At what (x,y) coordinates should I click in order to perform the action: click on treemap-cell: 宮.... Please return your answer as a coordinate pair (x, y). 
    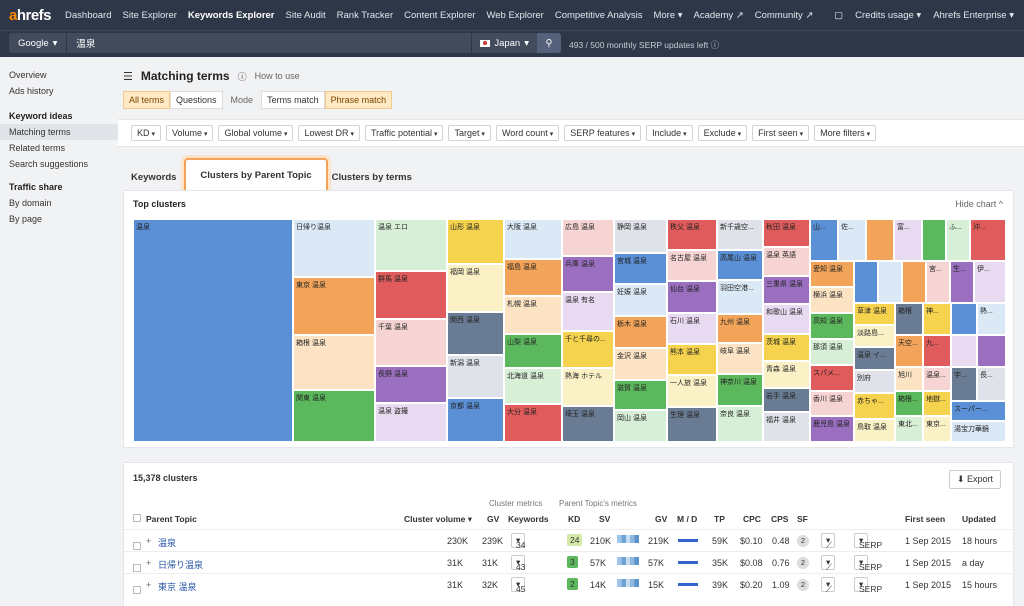
    Looking at the image, I should click on (938, 282).